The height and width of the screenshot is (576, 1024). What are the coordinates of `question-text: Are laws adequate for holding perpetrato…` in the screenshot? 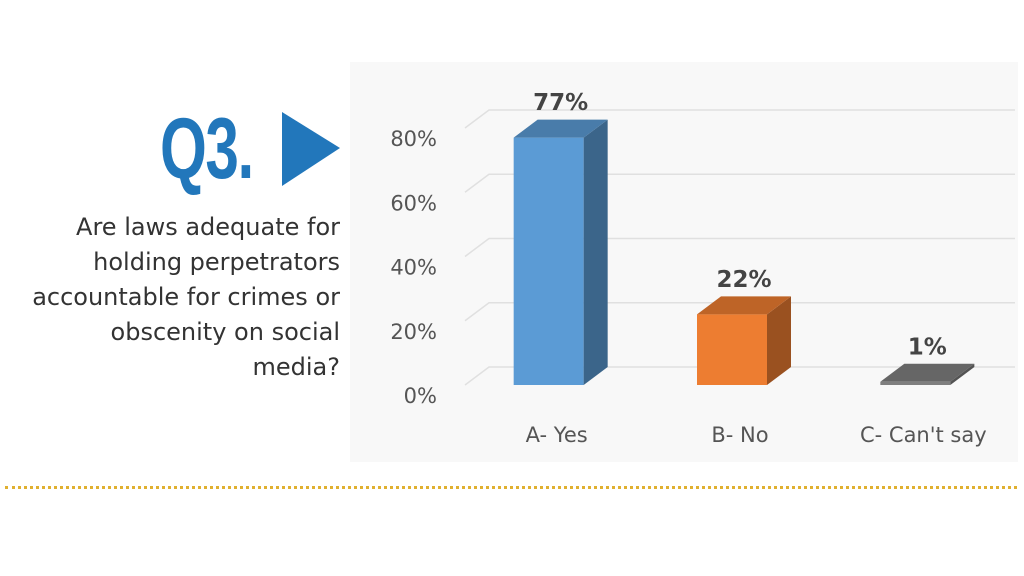 It's located at (186, 297).